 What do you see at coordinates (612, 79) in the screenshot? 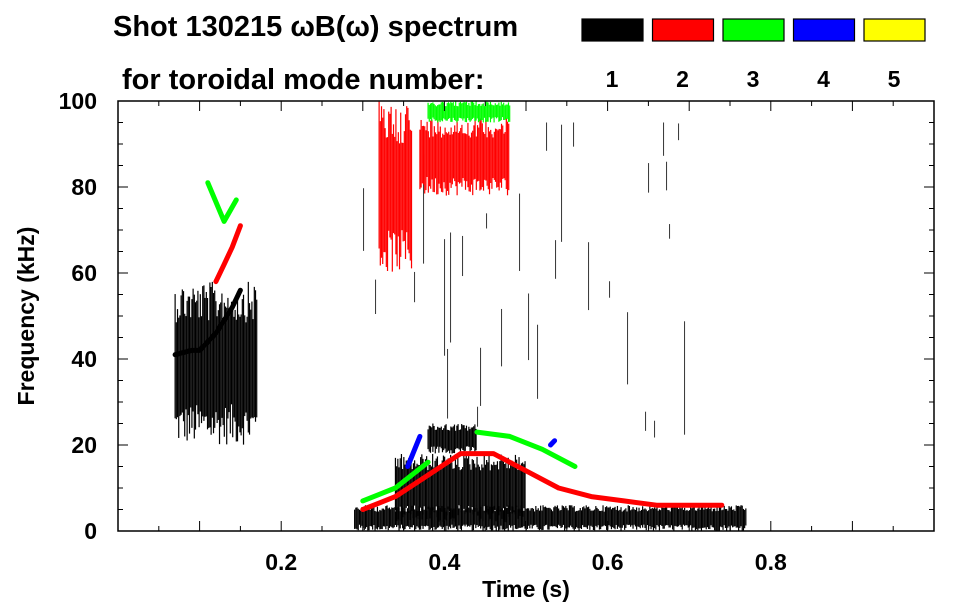
I see `legend-label-1: 1` at bounding box center [612, 79].